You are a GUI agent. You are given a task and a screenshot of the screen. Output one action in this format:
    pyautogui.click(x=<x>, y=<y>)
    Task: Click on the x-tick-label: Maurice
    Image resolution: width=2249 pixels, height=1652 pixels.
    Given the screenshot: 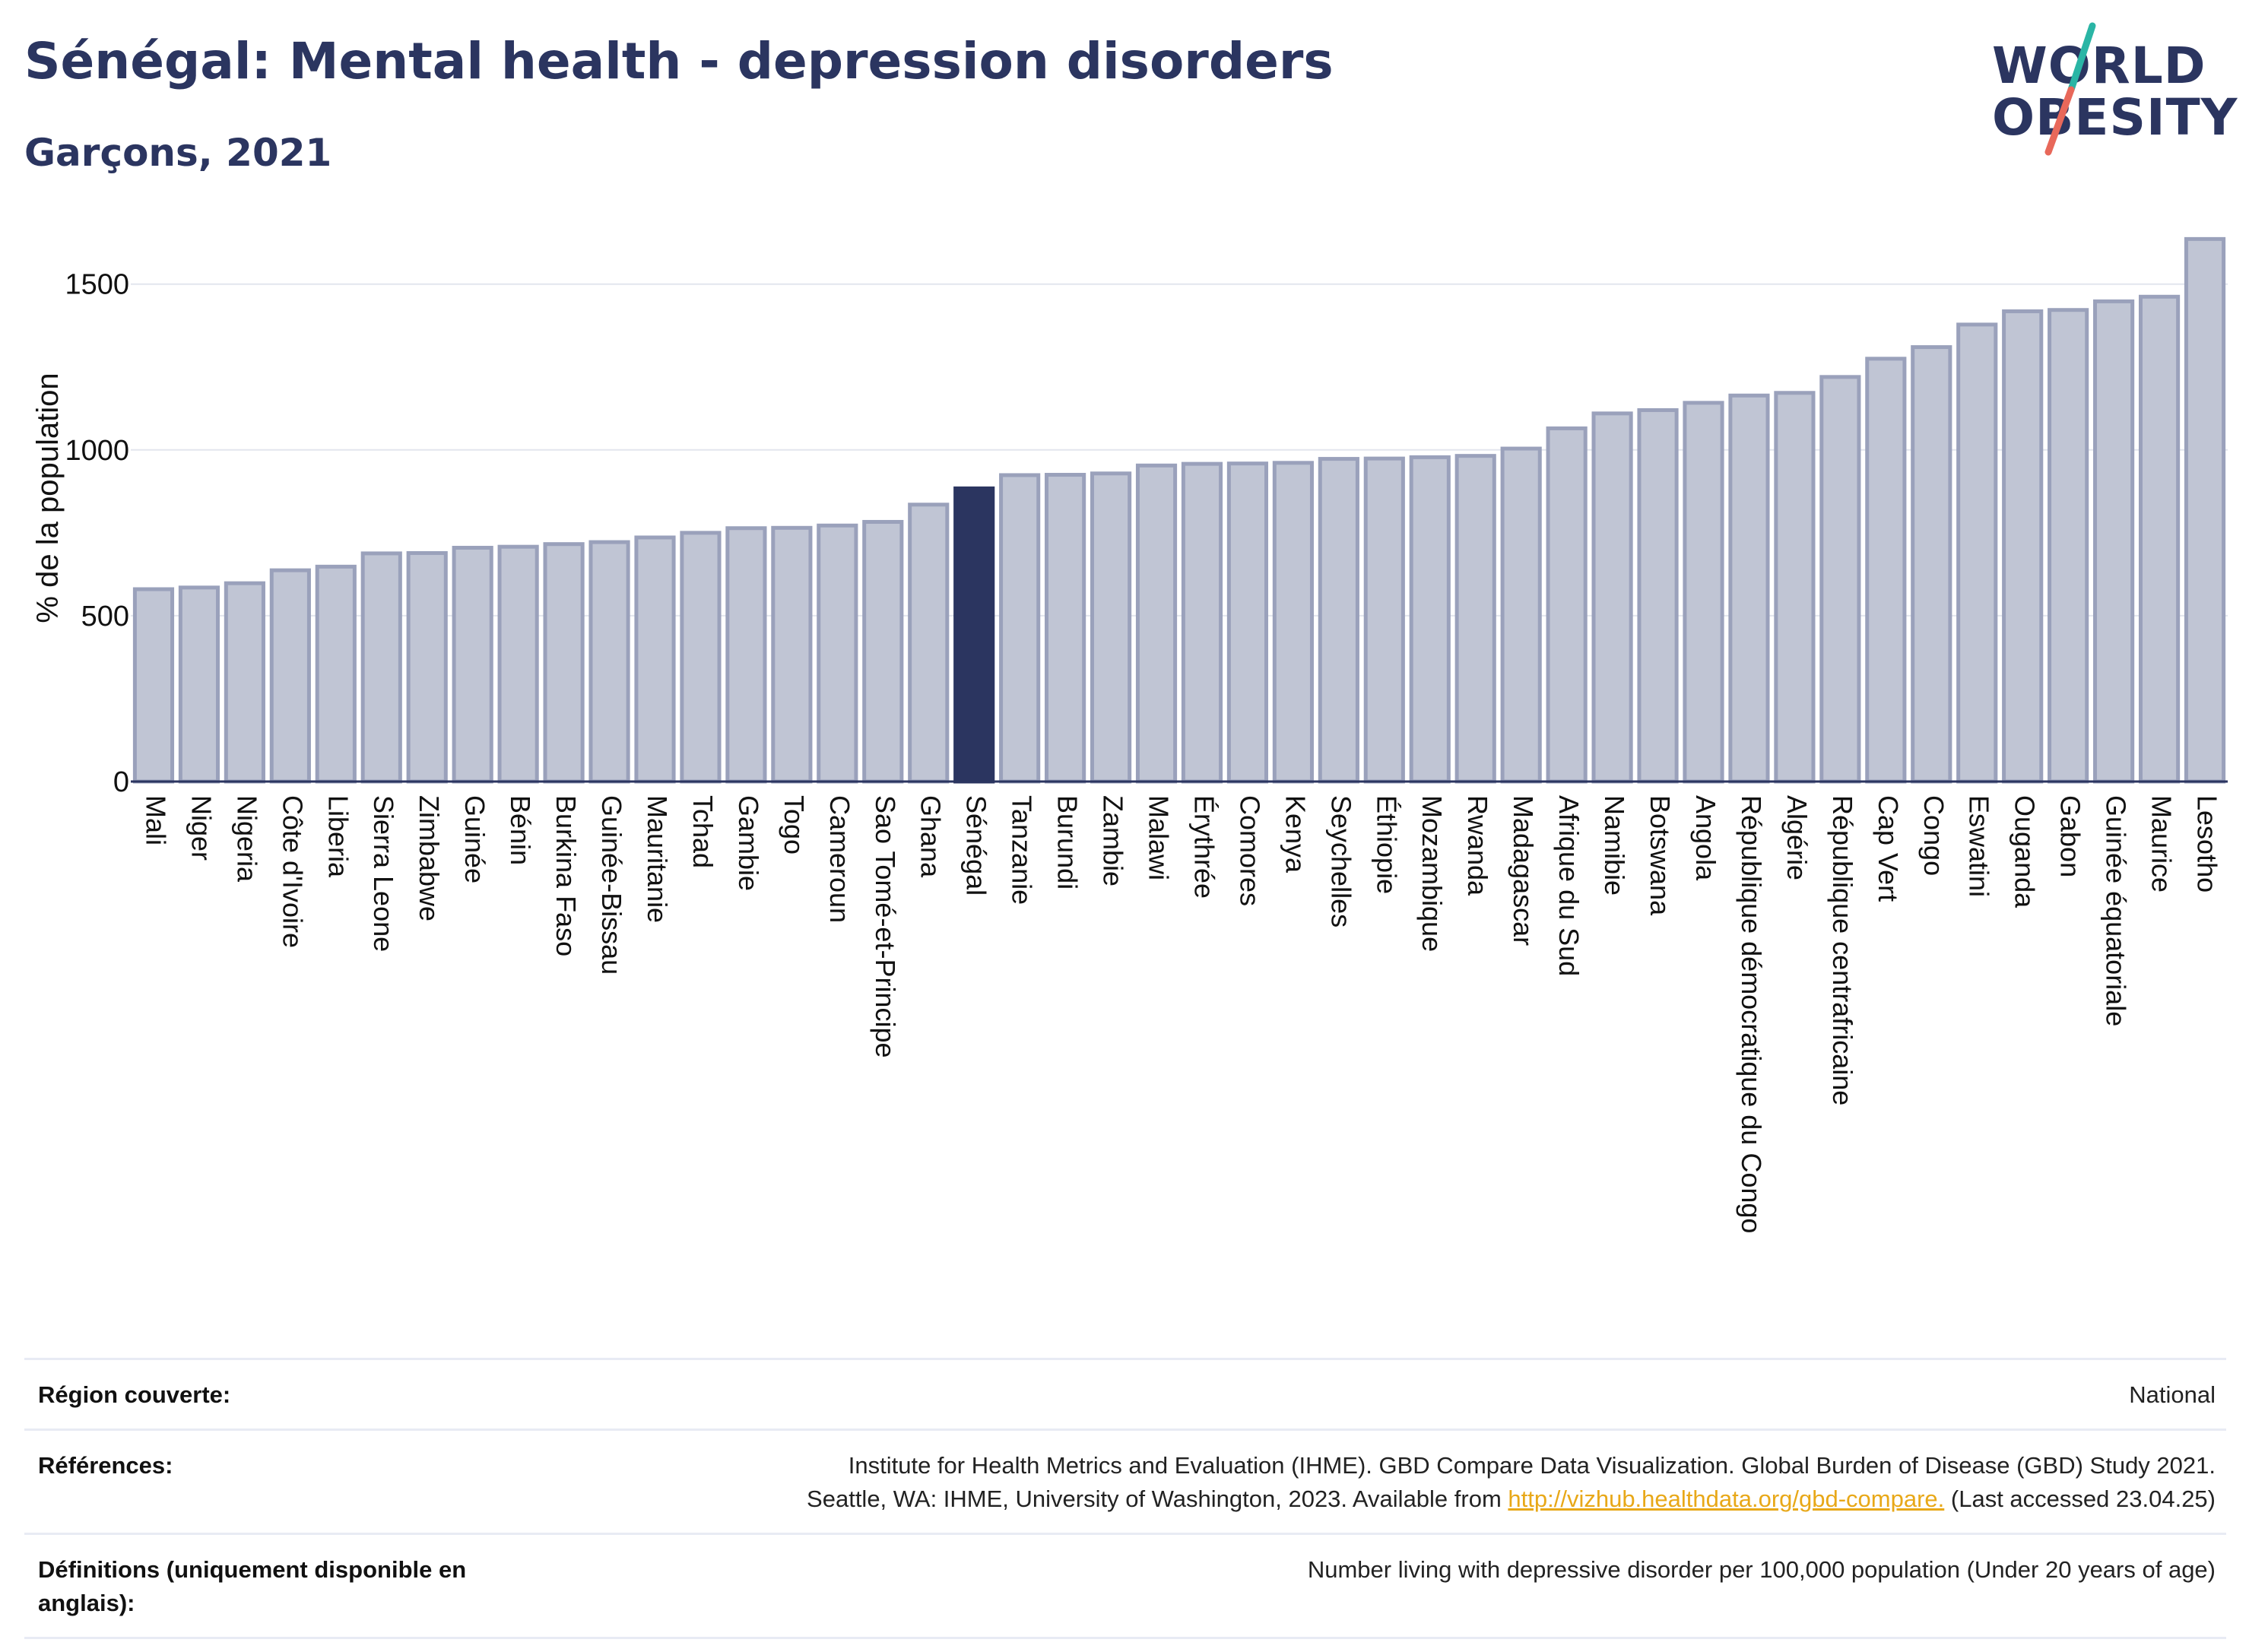 What is the action you would take?
    pyautogui.click(x=2162, y=844)
    